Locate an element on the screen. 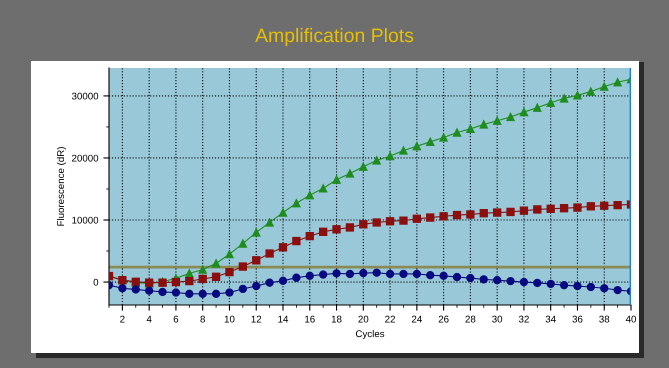 Image resolution: width=669 pixels, height=368 pixels. x-tick-label: 16 is located at coordinates (310, 319).